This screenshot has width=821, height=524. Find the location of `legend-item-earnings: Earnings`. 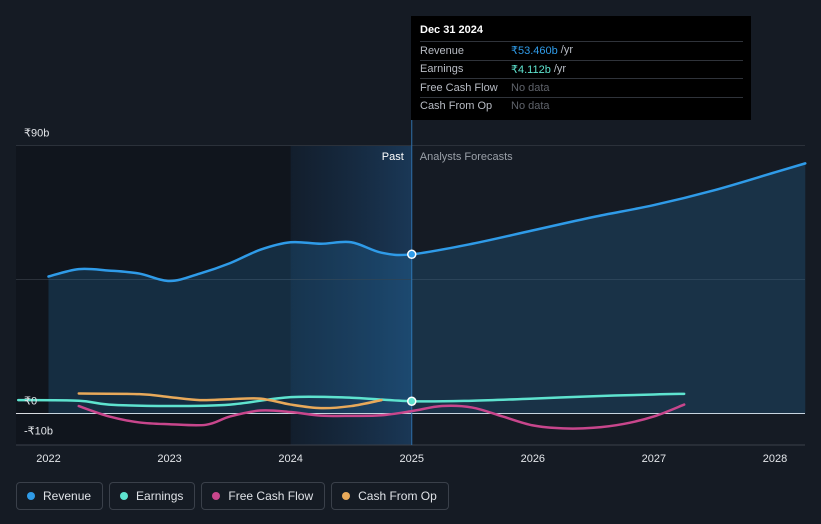

legend-item-earnings: Earnings is located at coordinates (152, 496).